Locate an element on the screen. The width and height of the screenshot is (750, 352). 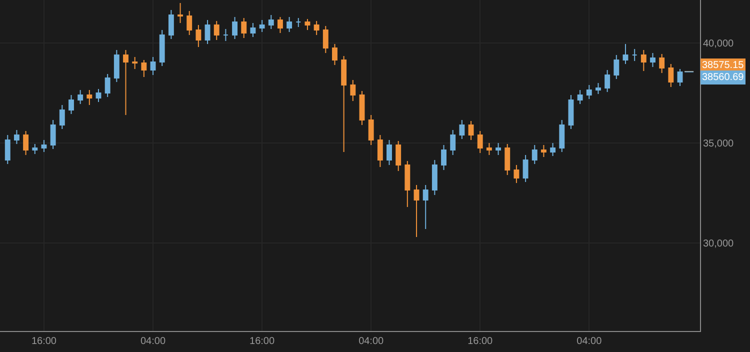
y-tick-label: 35,000 is located at coordinates (718, 144).